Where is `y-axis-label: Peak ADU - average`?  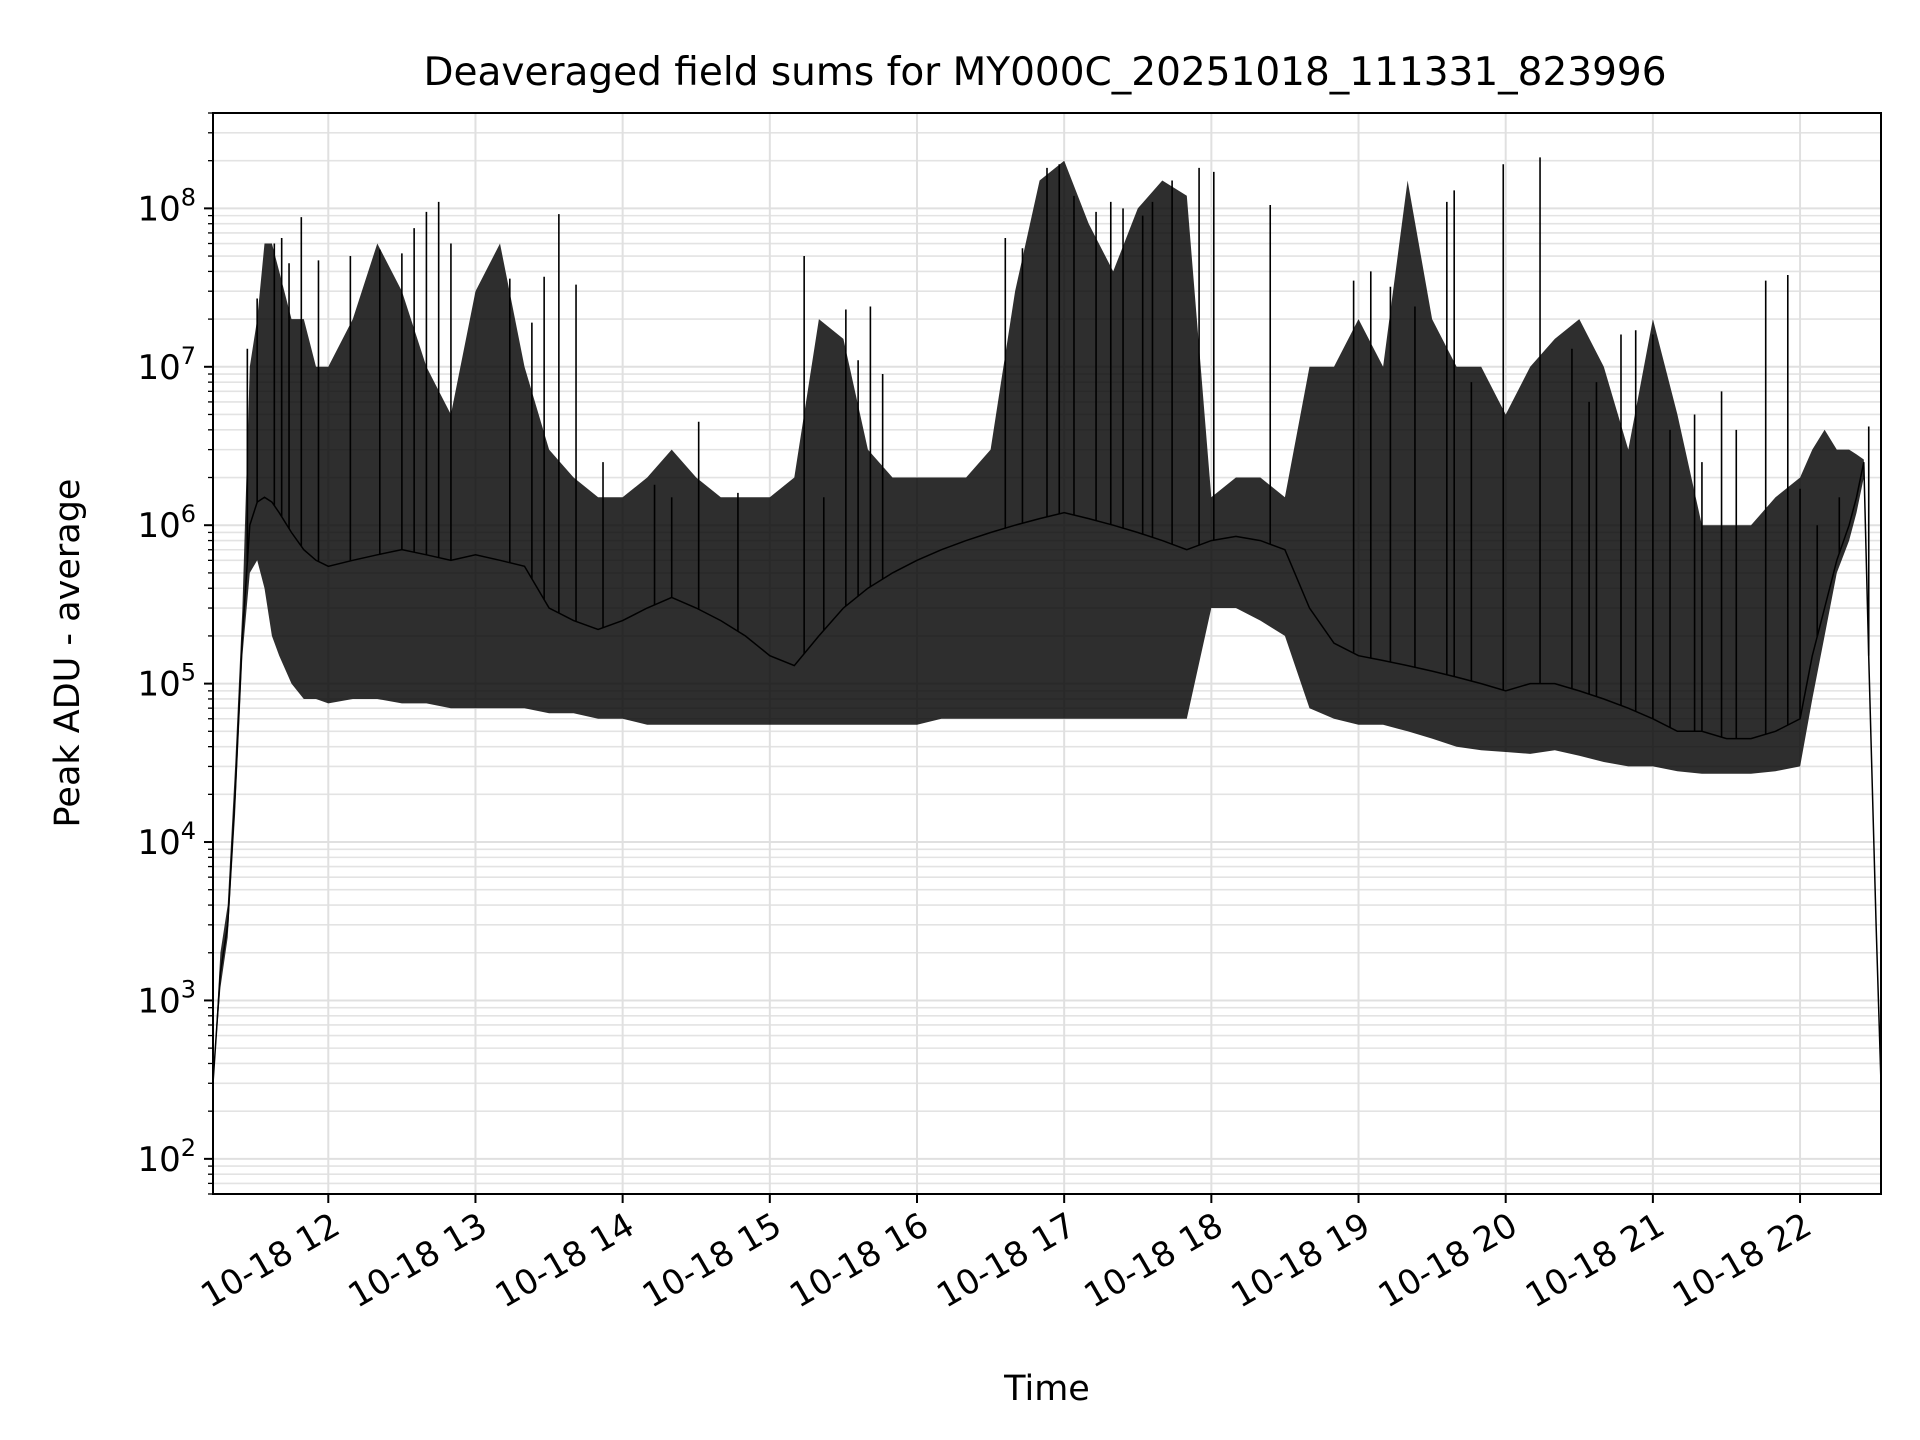 y-axis-label: Peak ADU - average is located at coordinates (68, 653).